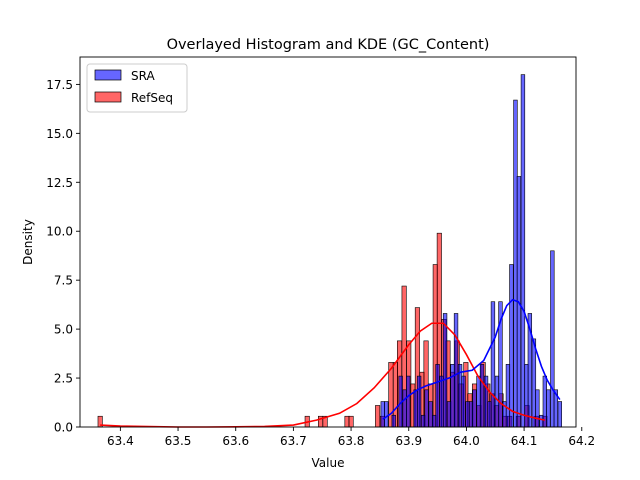 This screenshot has width=640, height=480. What do you see at coordinates (581, 441) in the screenshot?
I see `x-tick-label: 64.2` at bounding box center [581, 441].